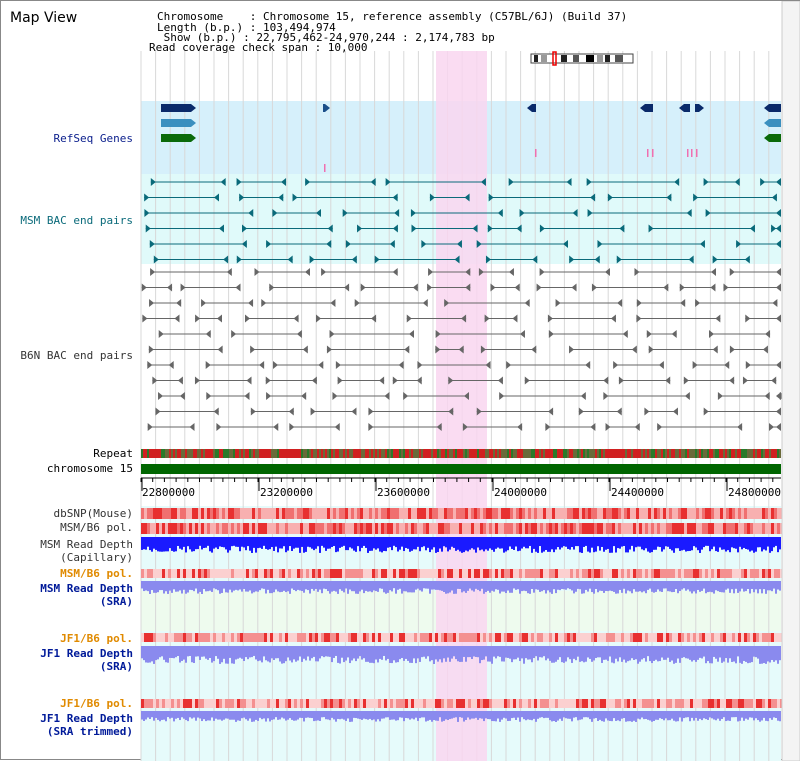 The width and height of the screenshot is (800, 761). What do you see at coordinates (96, 703) in the screenshot?
I see `track-label-jf1-b6-pol-2: JF1/B6 pol.` at bounding box center [96, 703].